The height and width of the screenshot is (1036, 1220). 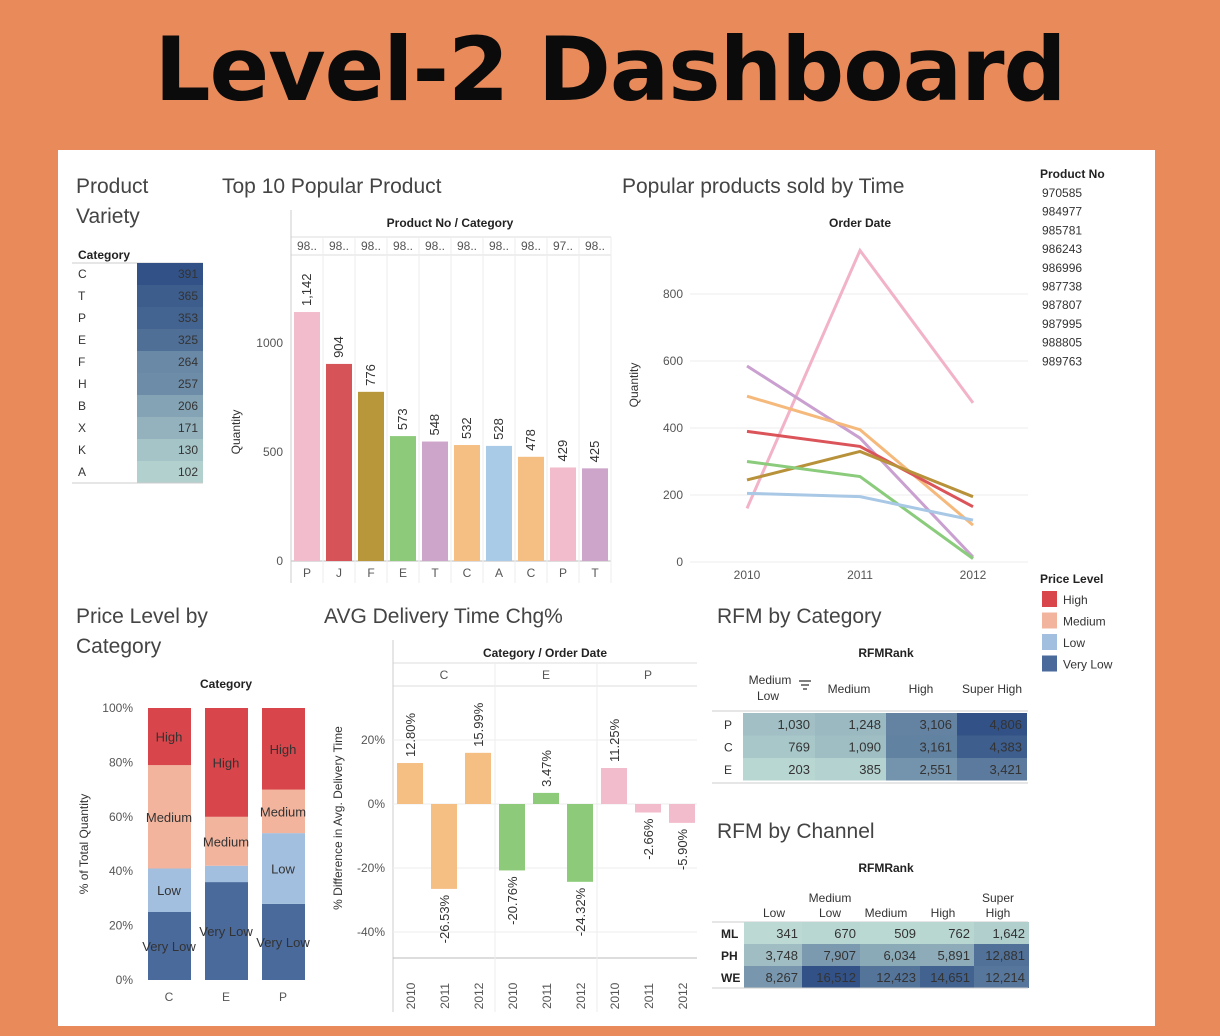 I want to click on y-tick-label: 400, so click(x=673, y=428).